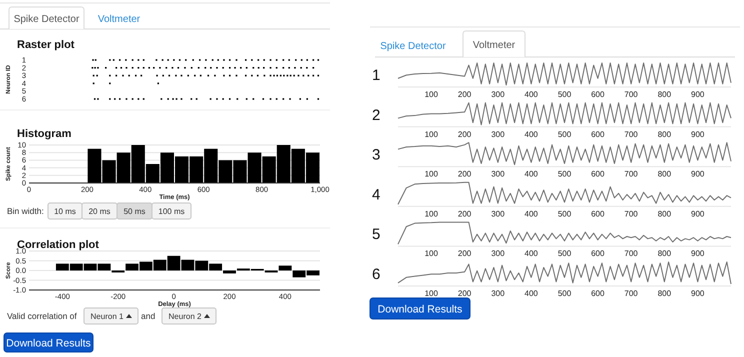 This screenshot has width=744, height=357. What do you see at coordinates (65, 211) in the screenshot?
I see `button: 10 ms` at bounding box center [65, 211].